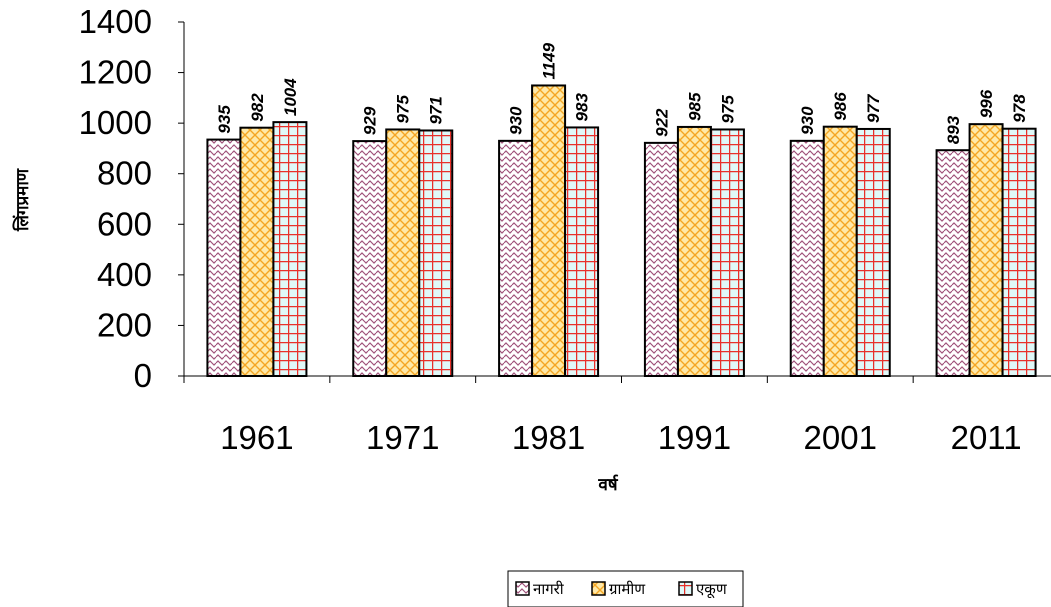 The width and height of the screenshot is (1051, 607). I want to click on data-label: 996, so click(986, 103).